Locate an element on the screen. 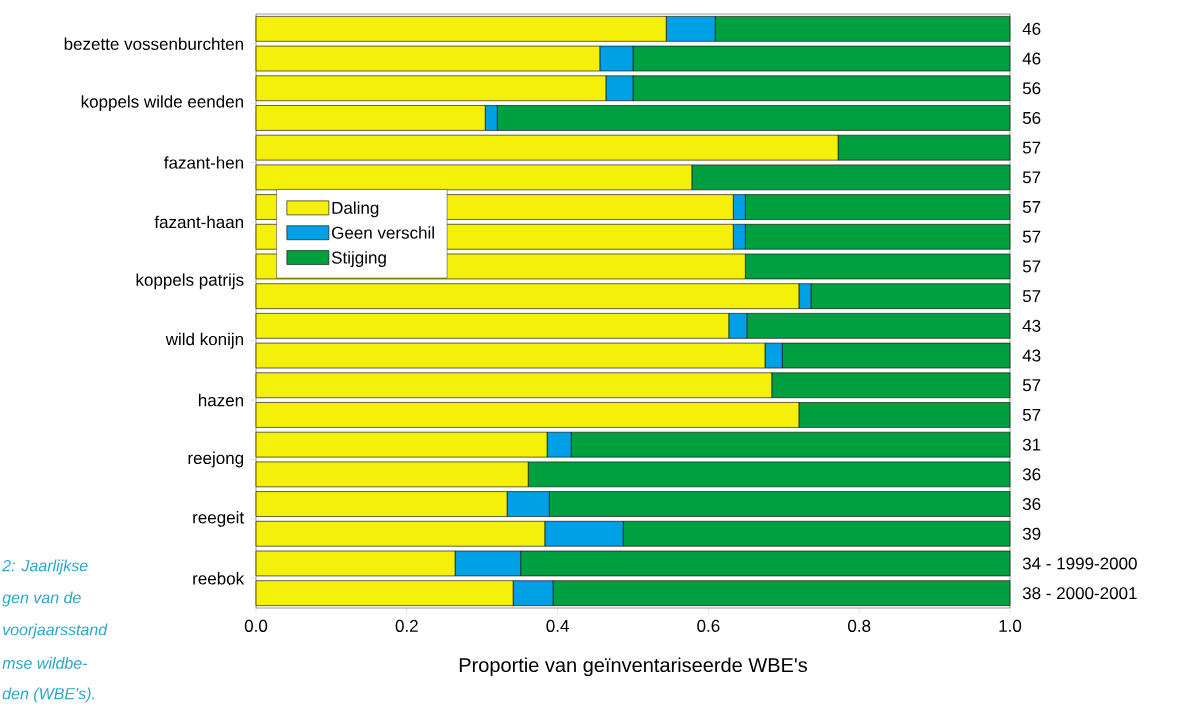  text: voorjaarsstand is located at coordinates (55, 631).